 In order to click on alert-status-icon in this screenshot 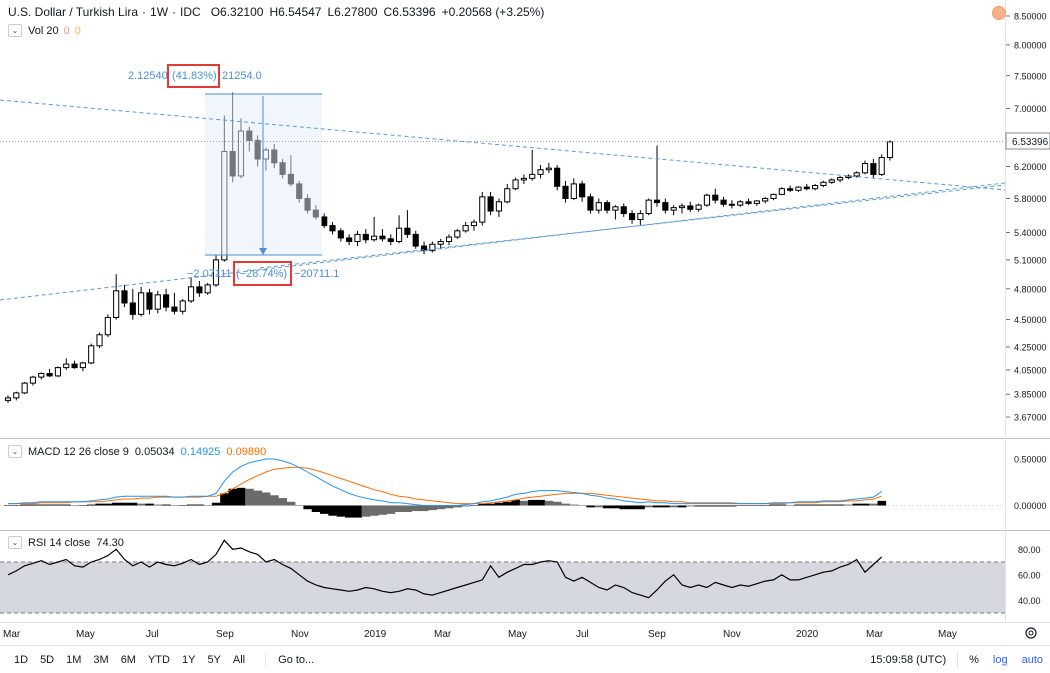, I will do `click(999, 13)`.